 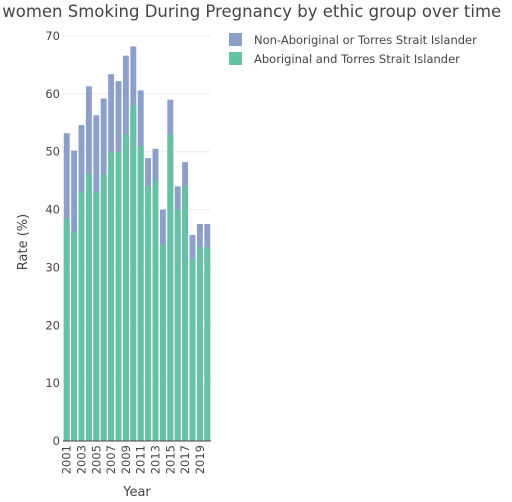 I want to click on y-tick-label: 30, so click(x=52, y=267).